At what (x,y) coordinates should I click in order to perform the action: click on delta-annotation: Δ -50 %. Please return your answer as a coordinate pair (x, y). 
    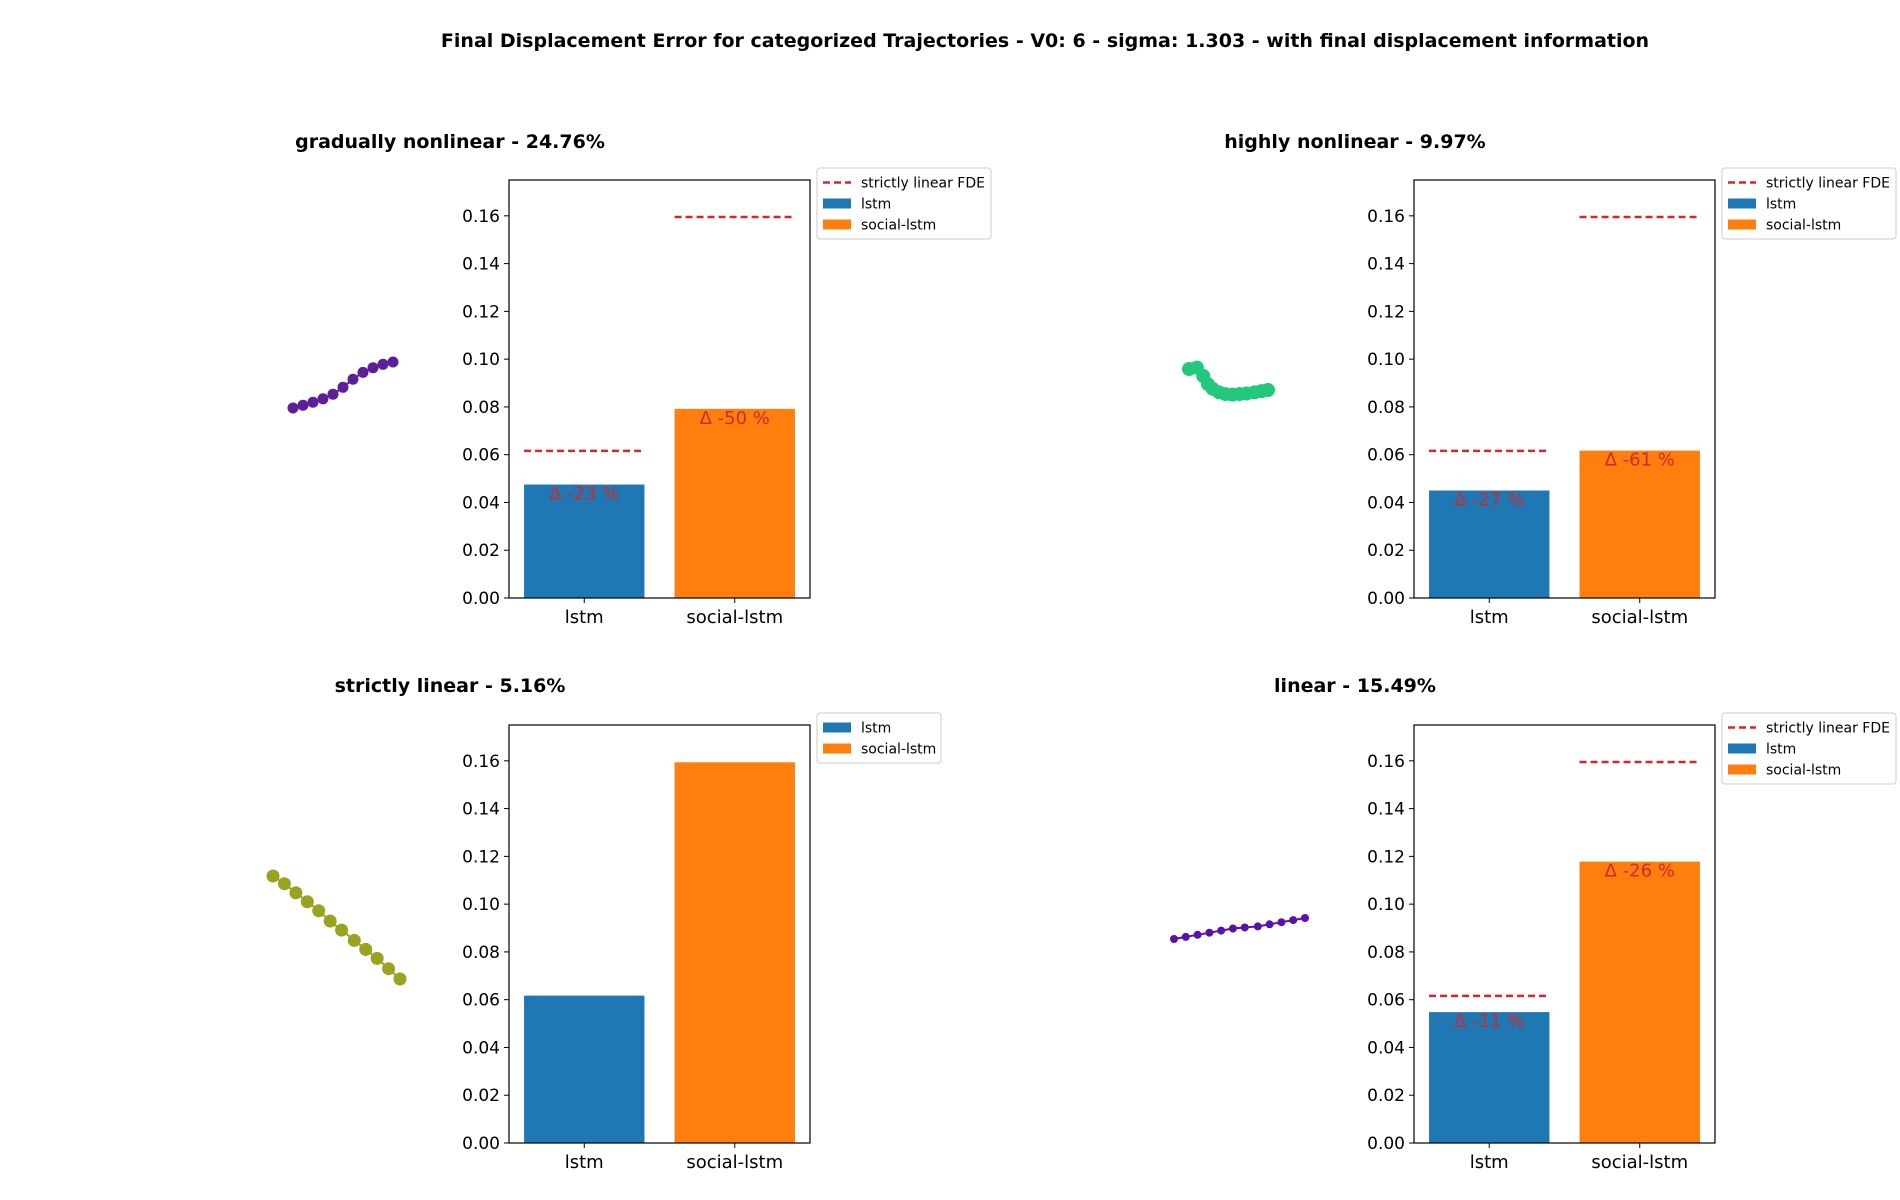
    Looking at the image, I should click on (735, 418).